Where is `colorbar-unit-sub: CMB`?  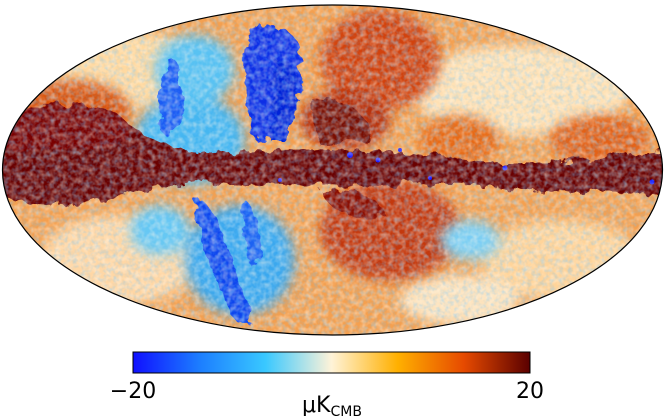 colorbar-unit-sub: CMB is located at coordinates (345, 410).